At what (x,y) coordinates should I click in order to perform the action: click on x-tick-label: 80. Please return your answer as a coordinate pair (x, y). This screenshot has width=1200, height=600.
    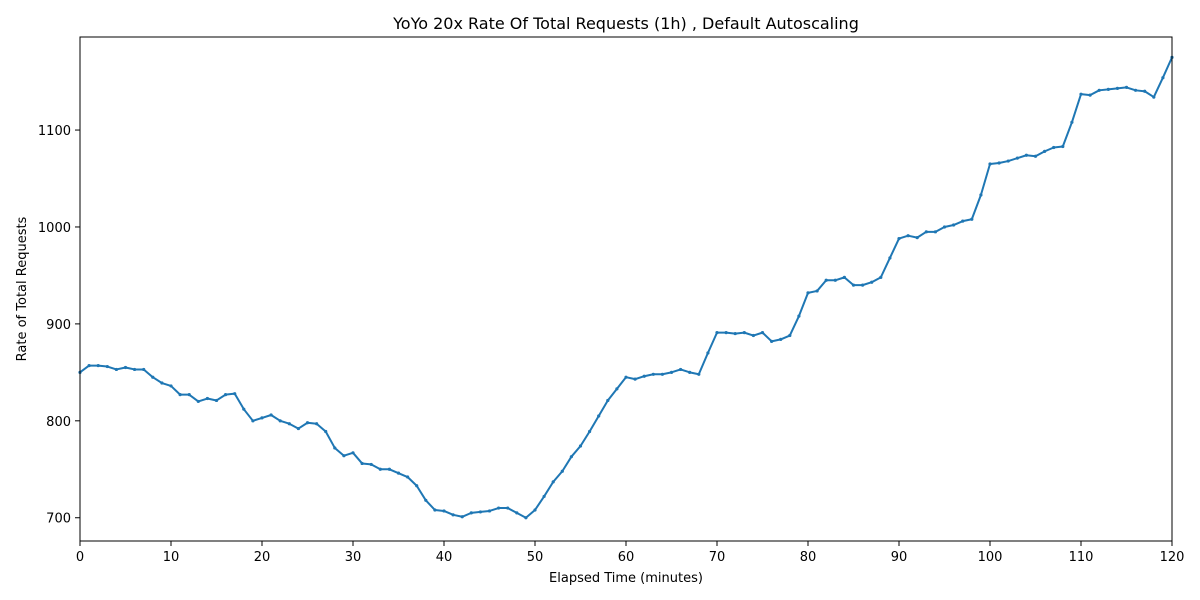
    Looking at the image, I should click on (808, 557).